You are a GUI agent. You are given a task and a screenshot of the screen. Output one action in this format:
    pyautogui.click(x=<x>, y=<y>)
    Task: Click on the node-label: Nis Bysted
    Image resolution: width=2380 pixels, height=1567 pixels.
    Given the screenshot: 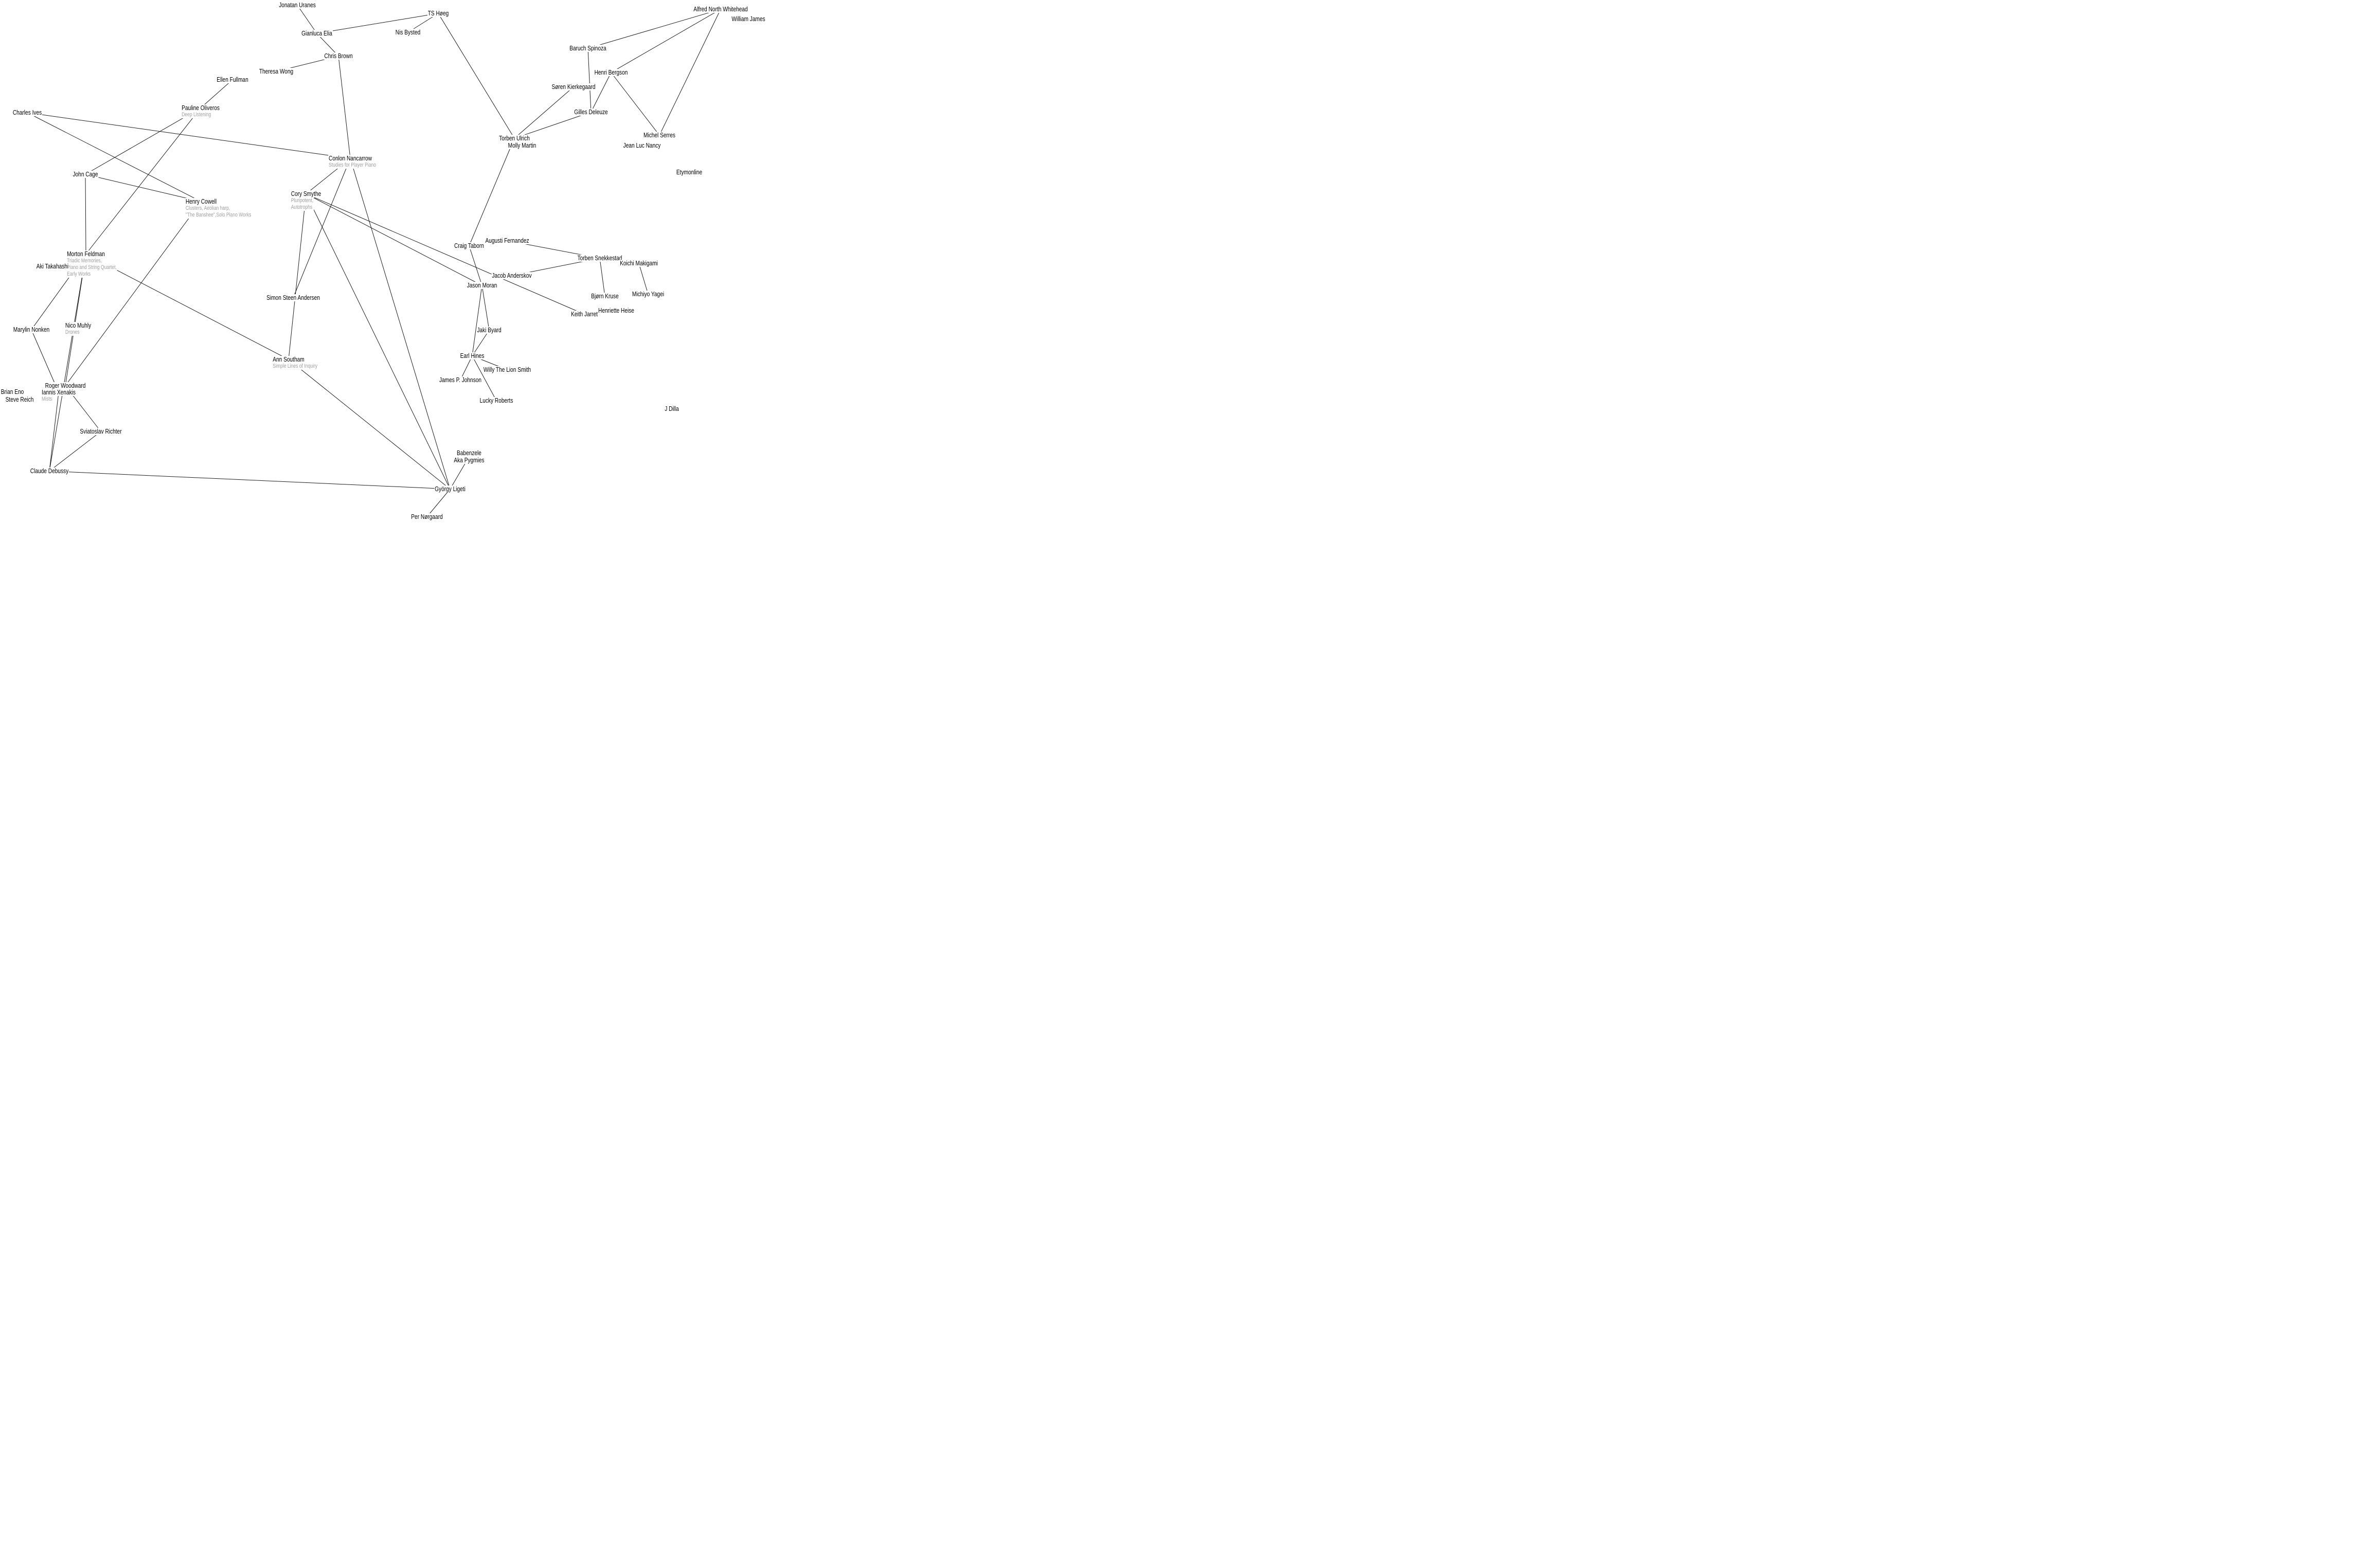 What is the action you would take?
    pyautogui.click(x=408, y=32)
    